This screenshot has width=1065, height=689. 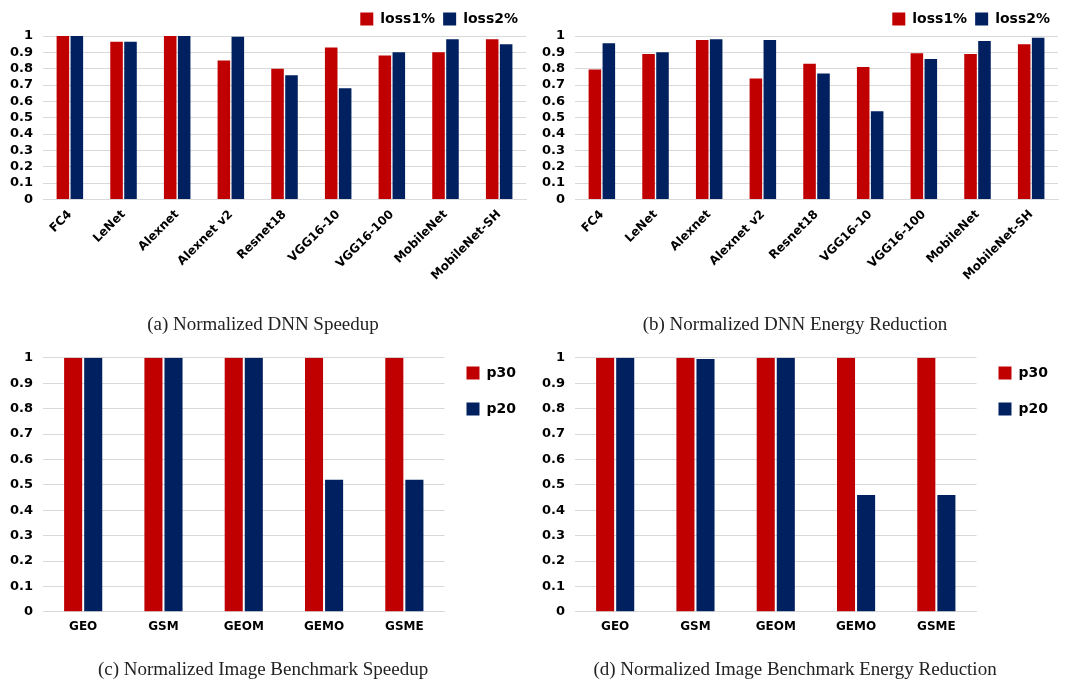 I want to click on text: (a) Normalized DNN Speedup, so click(x=263, y=323).